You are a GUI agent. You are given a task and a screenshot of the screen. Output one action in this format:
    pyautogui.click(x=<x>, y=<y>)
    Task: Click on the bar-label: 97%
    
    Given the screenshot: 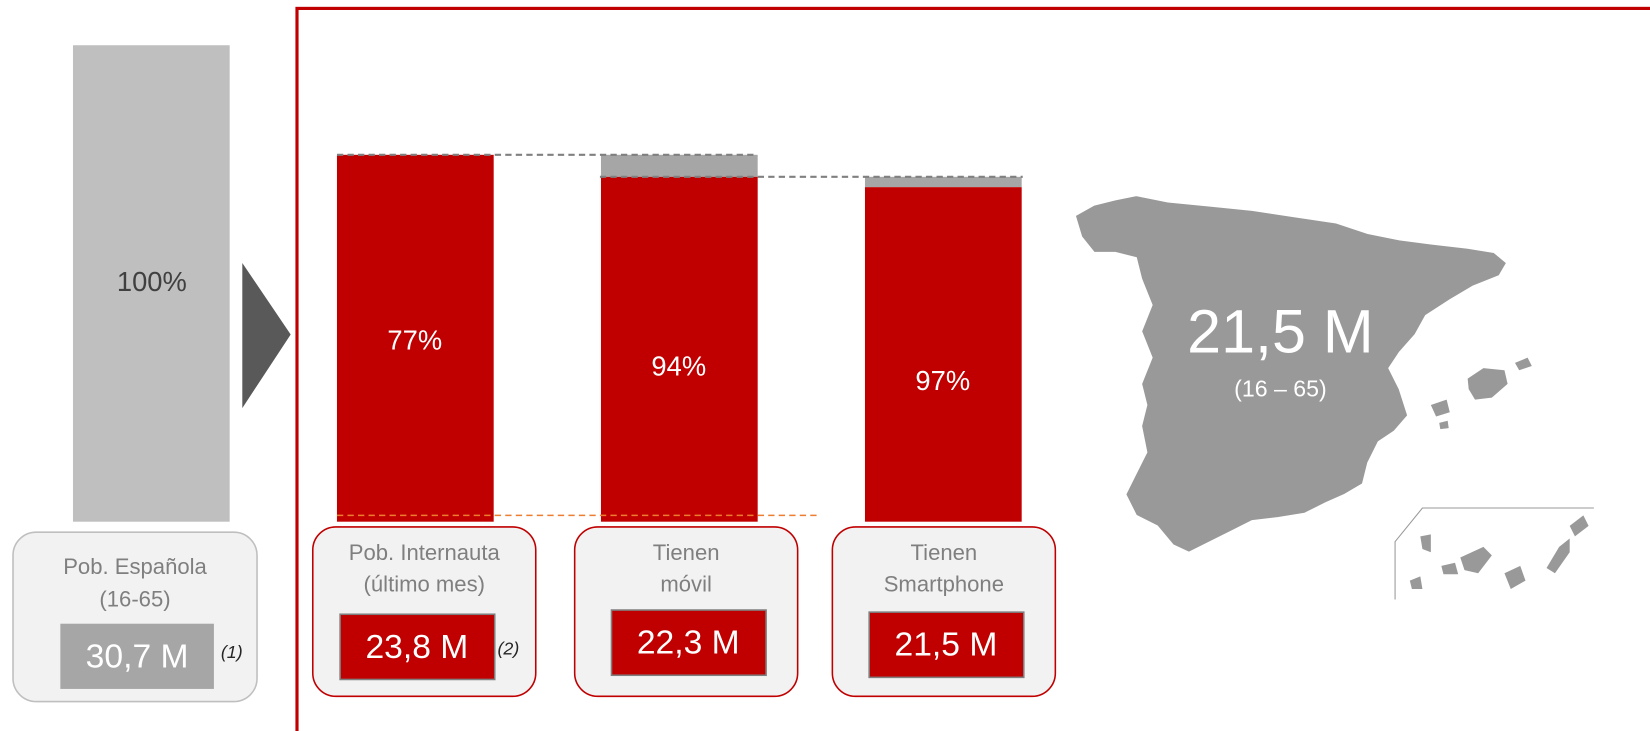 What is the action you would take?
    pyautogui.click(x=942, y=380)
    